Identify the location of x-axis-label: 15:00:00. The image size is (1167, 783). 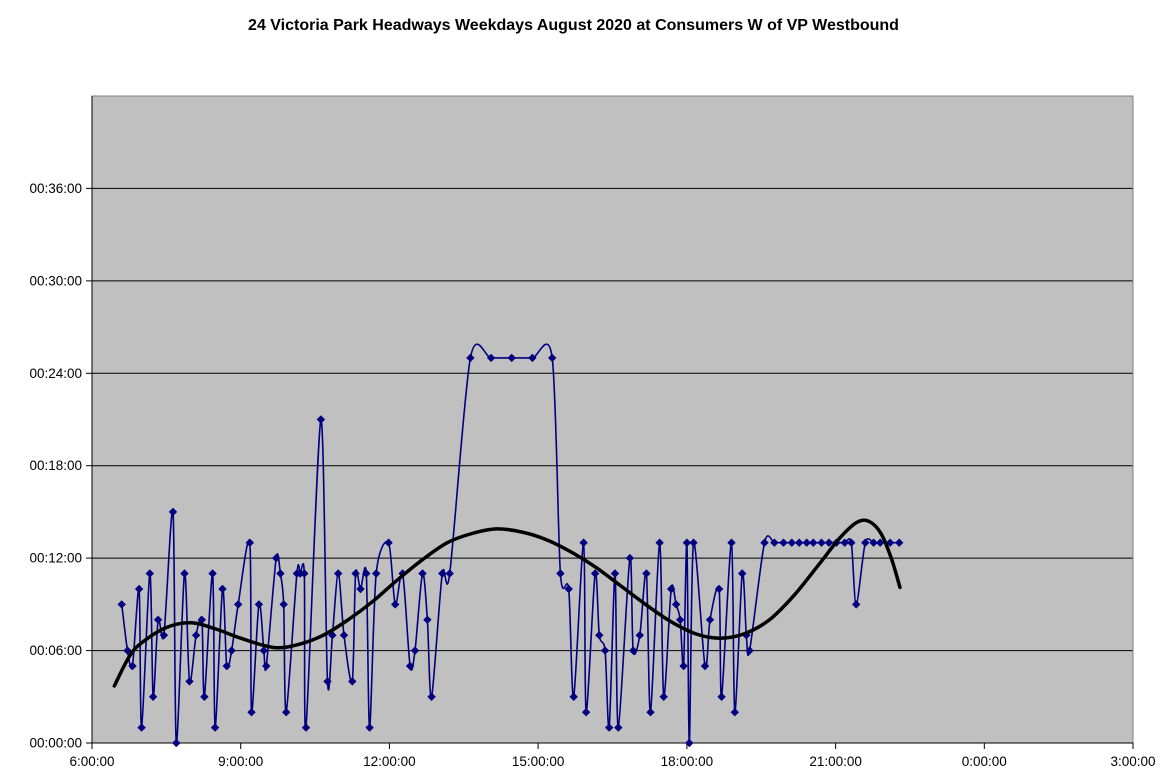
(538, 761).